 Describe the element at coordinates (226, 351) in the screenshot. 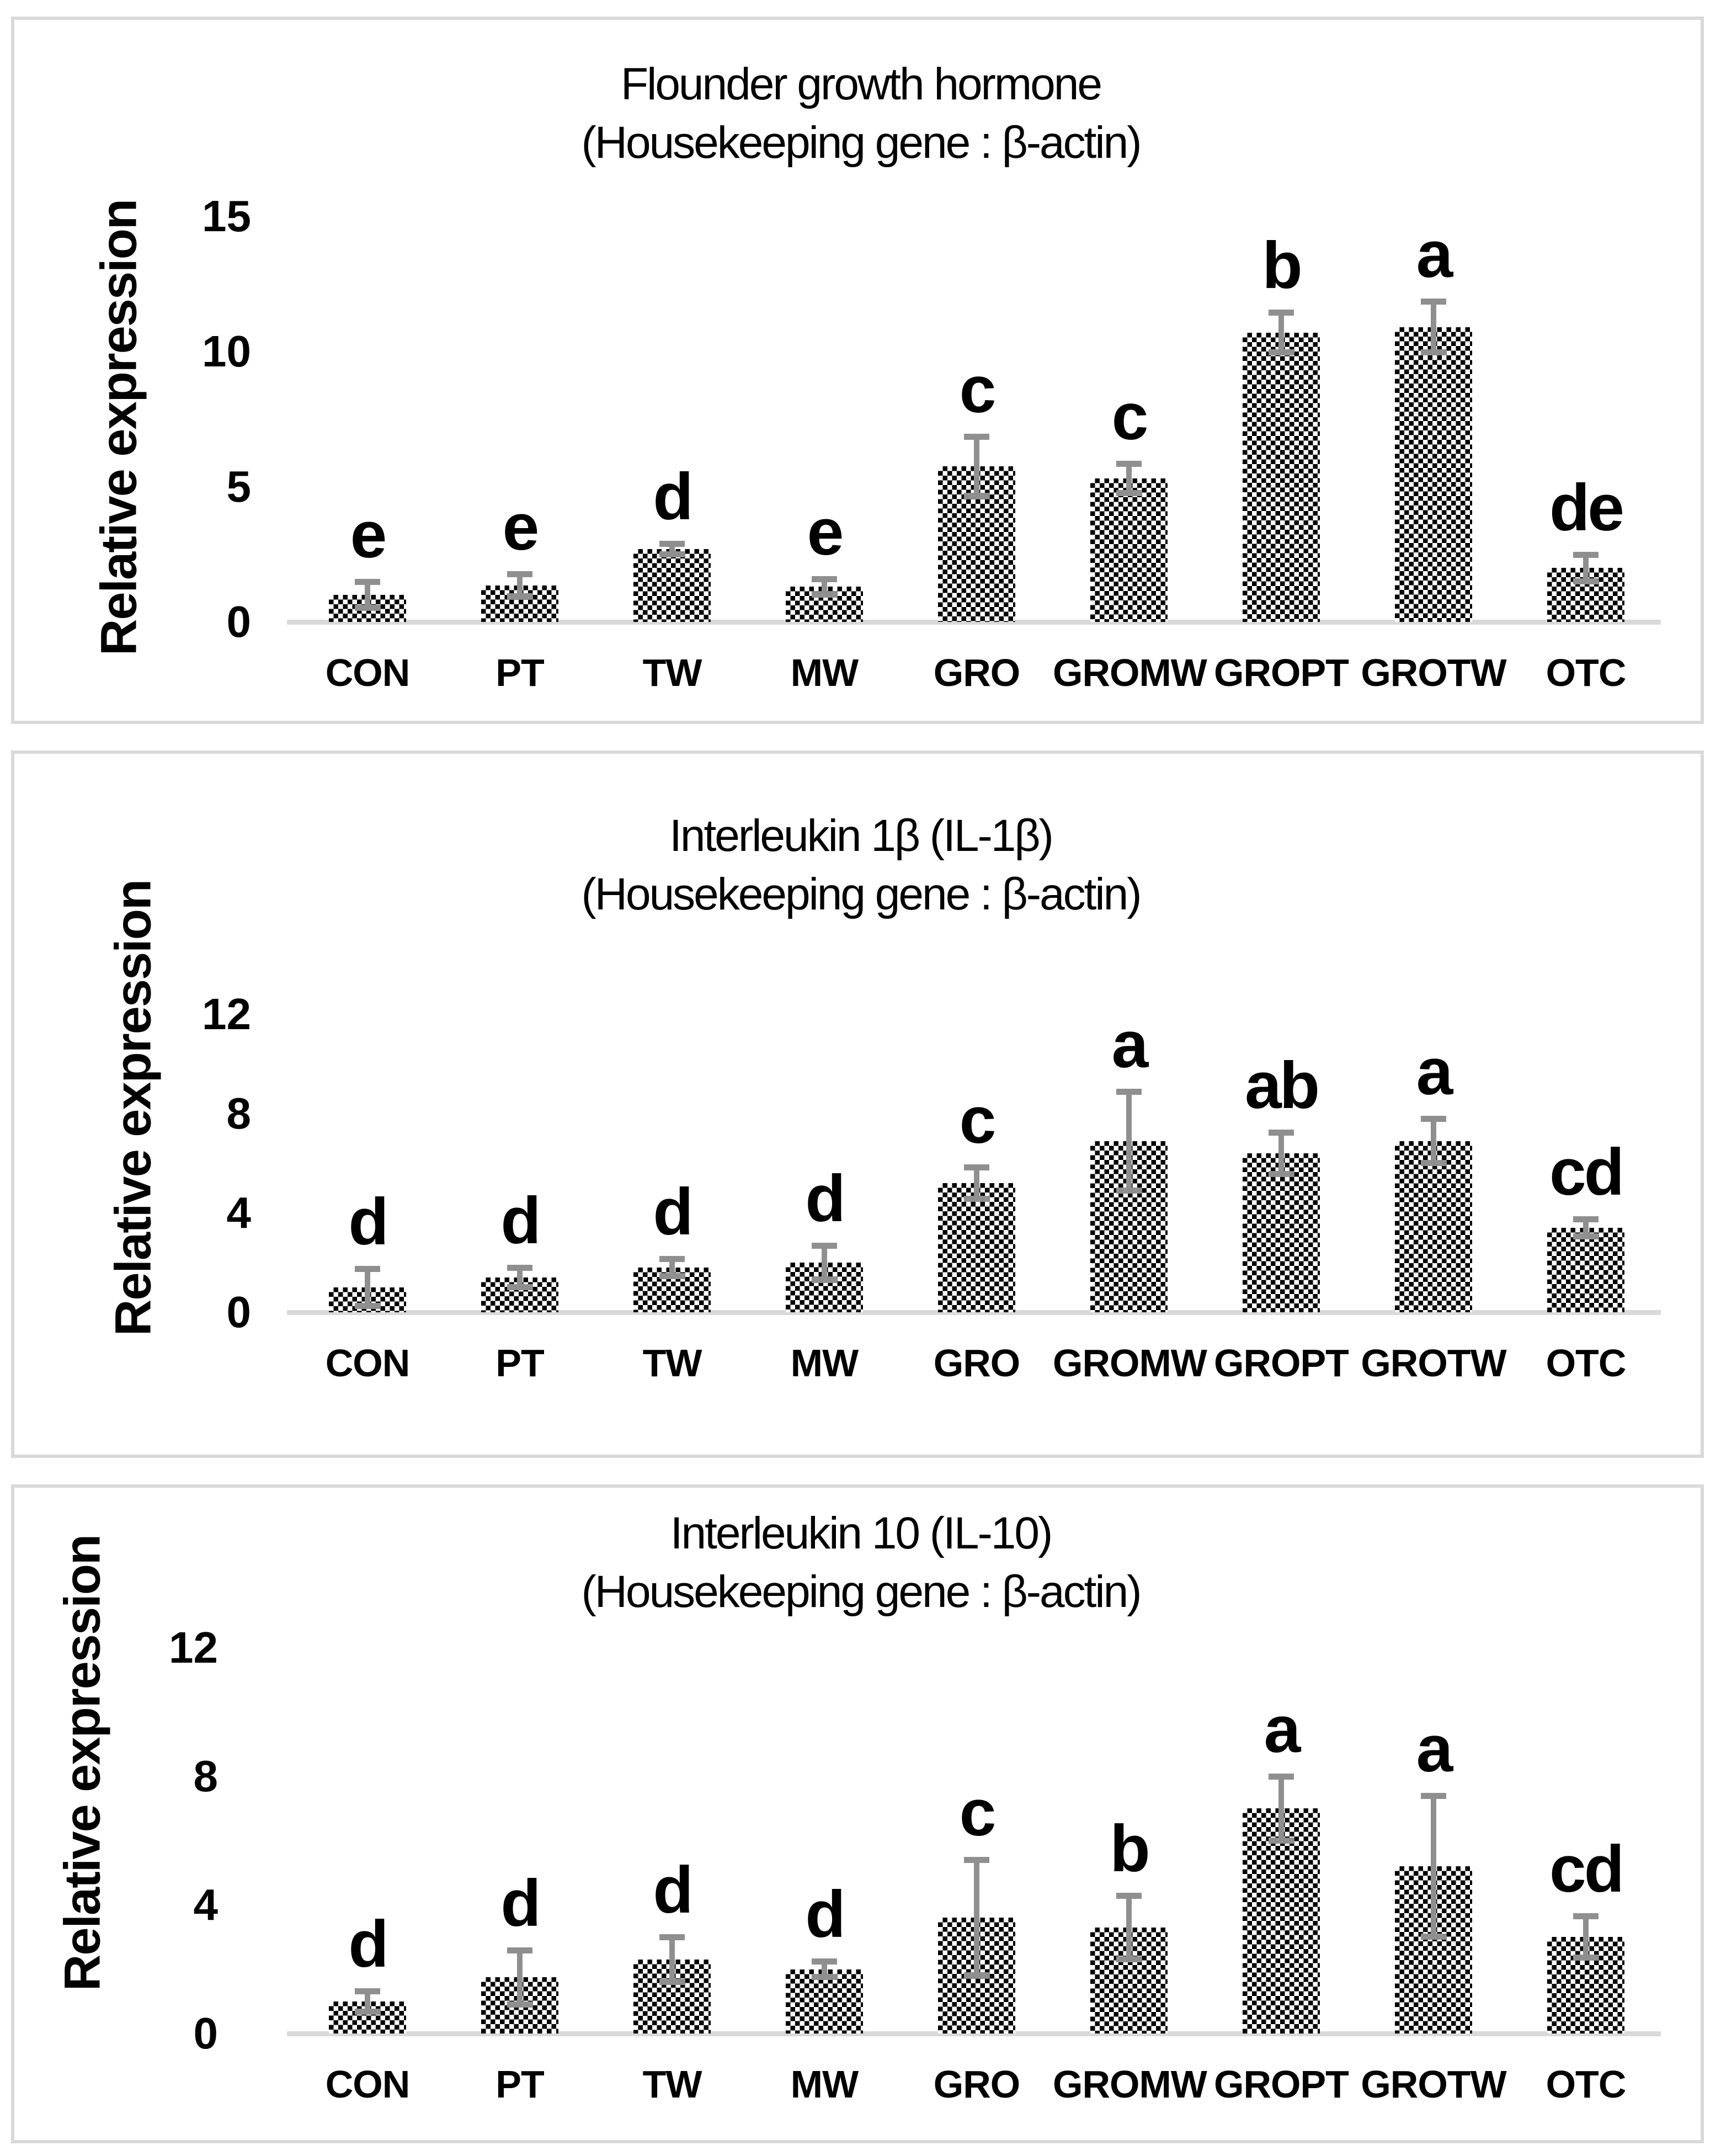

I see `y-tick-label: 10` at that location.